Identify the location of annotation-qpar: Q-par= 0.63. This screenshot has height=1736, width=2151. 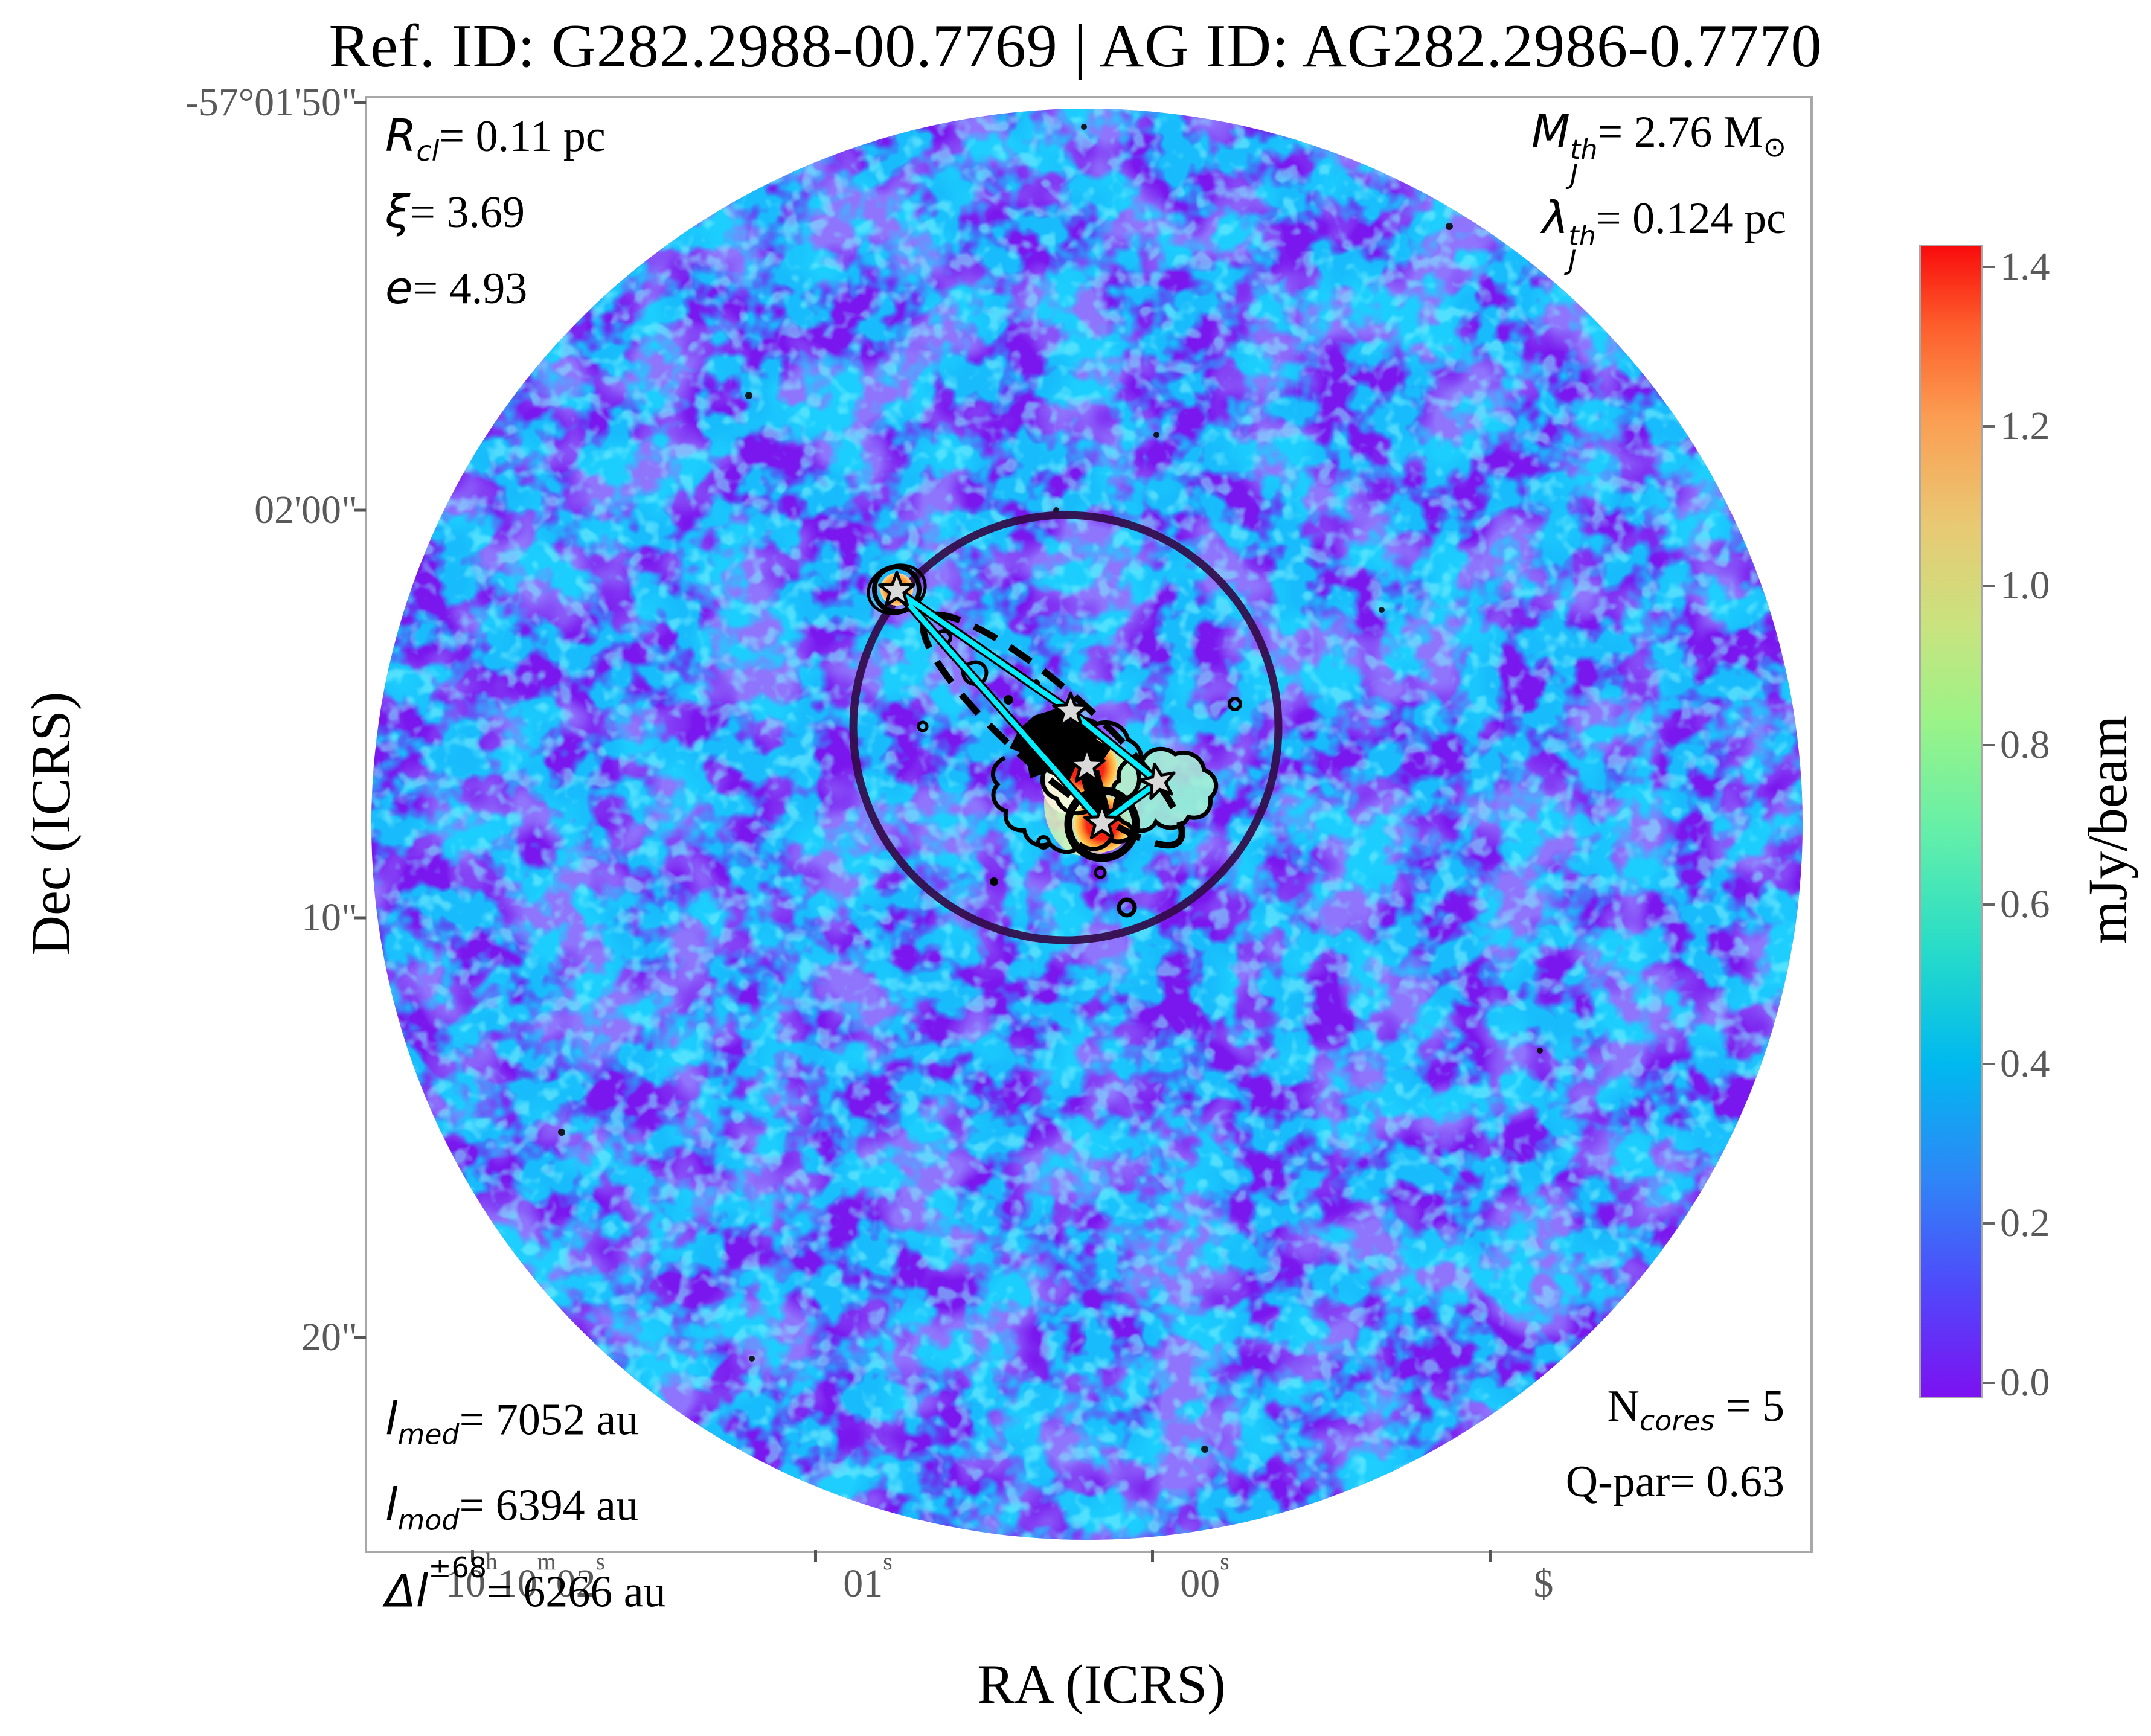
(1674, 1481).